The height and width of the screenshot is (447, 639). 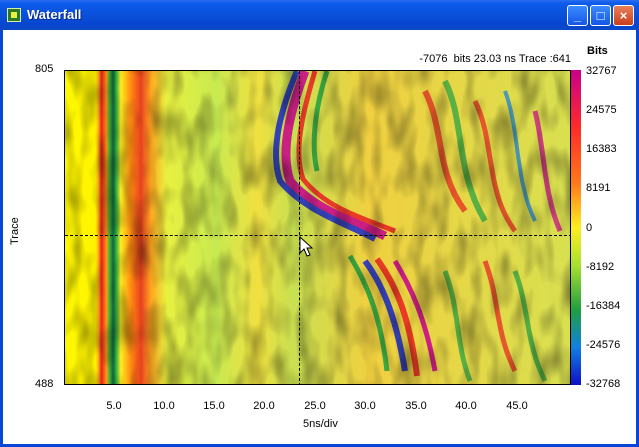 What do you see at coordinates (598, 188) in the screenshot?
I see `colorbar-tick: 8191` at bounding box center [598, 188].